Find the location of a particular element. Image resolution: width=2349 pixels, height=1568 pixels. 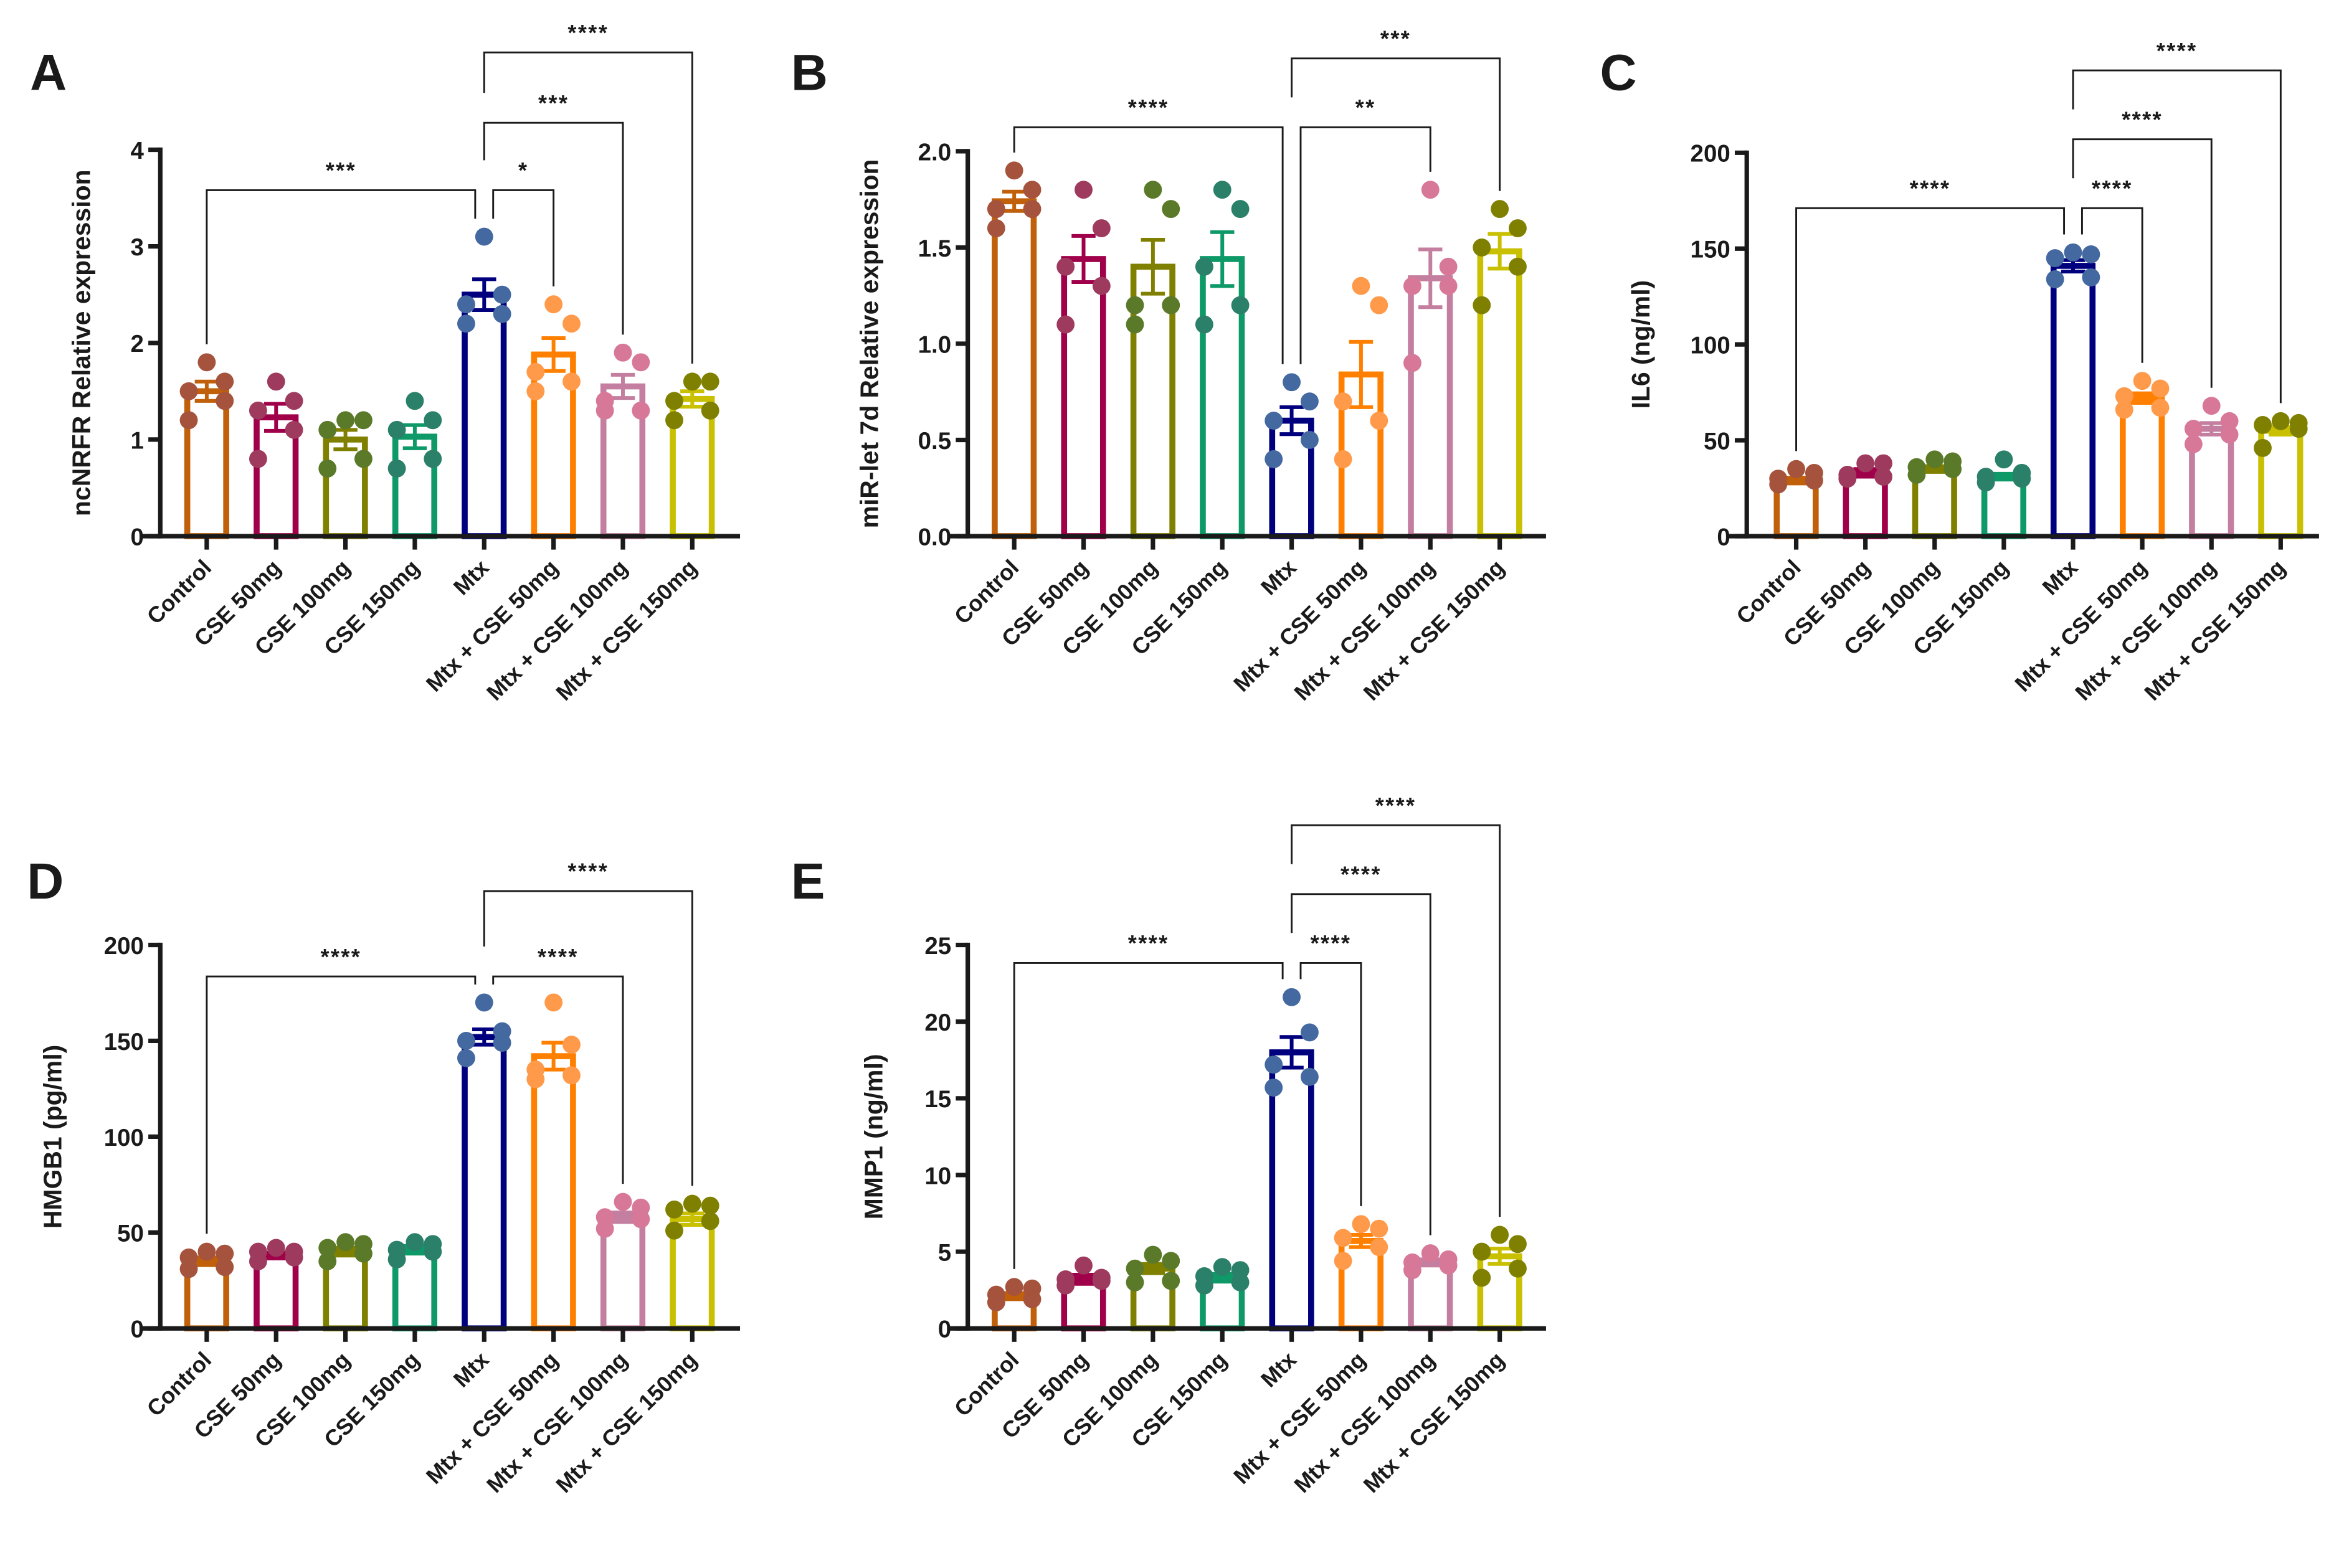

y-tick-label: 1.5 is located at coordinates (935, 248).